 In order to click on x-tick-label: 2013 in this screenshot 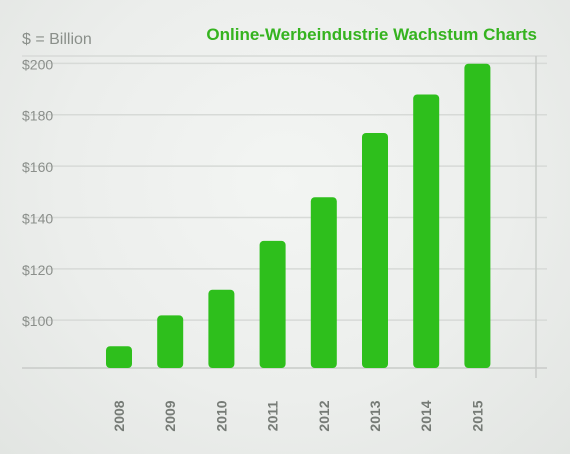, I will do `click(375, 415)`.